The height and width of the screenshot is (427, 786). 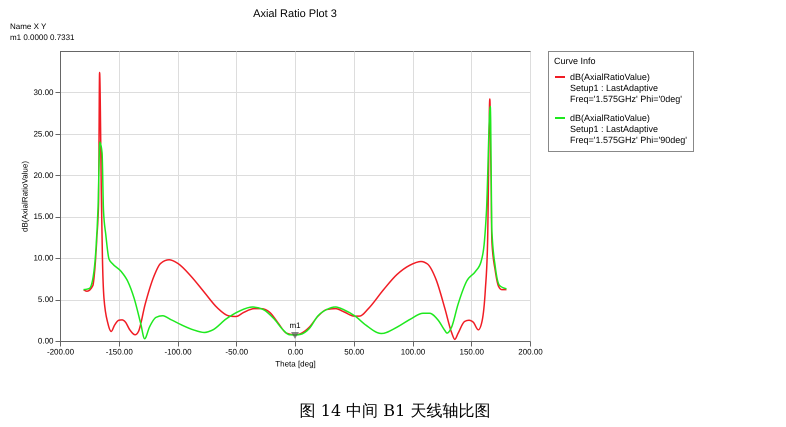 I want to click on y-tick-label: 5.00, so click(x=46, y=299).